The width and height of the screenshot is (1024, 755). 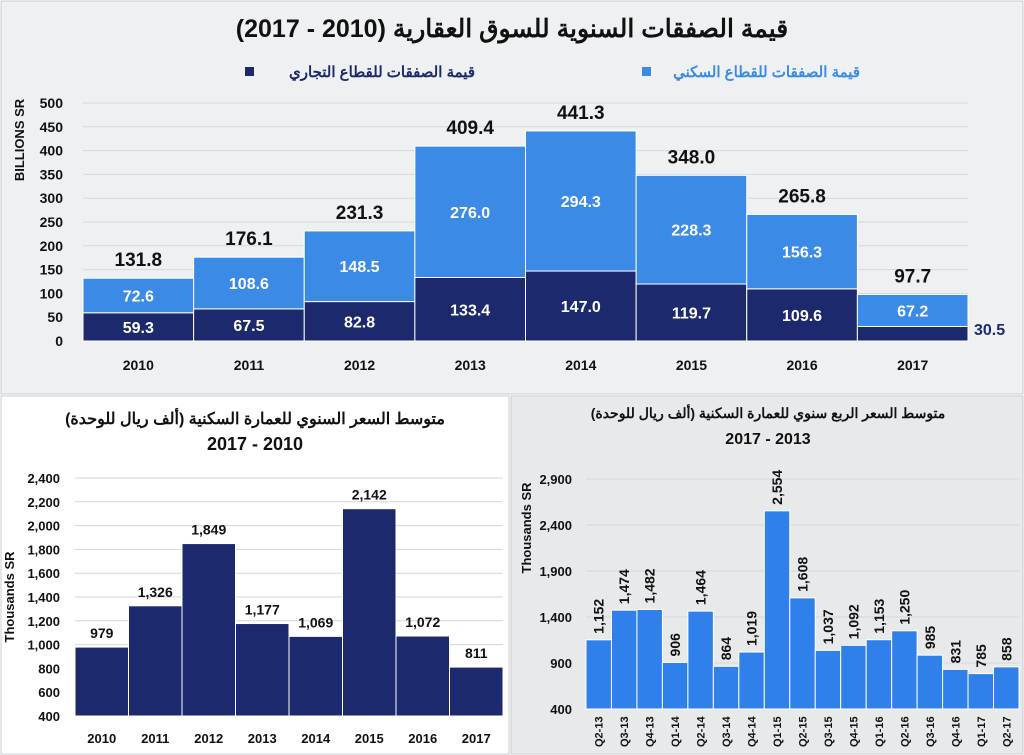 What do you see at coordinates (930, 638) in the screenshot?
I see `value-label: 985` at bounding box center [930, 638].